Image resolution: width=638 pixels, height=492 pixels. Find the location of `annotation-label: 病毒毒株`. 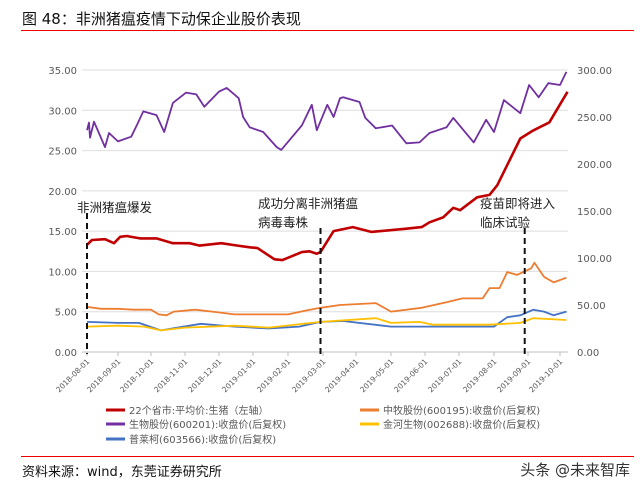

annotation-label: 病毒毒株 is located at coordinates (283, 222).